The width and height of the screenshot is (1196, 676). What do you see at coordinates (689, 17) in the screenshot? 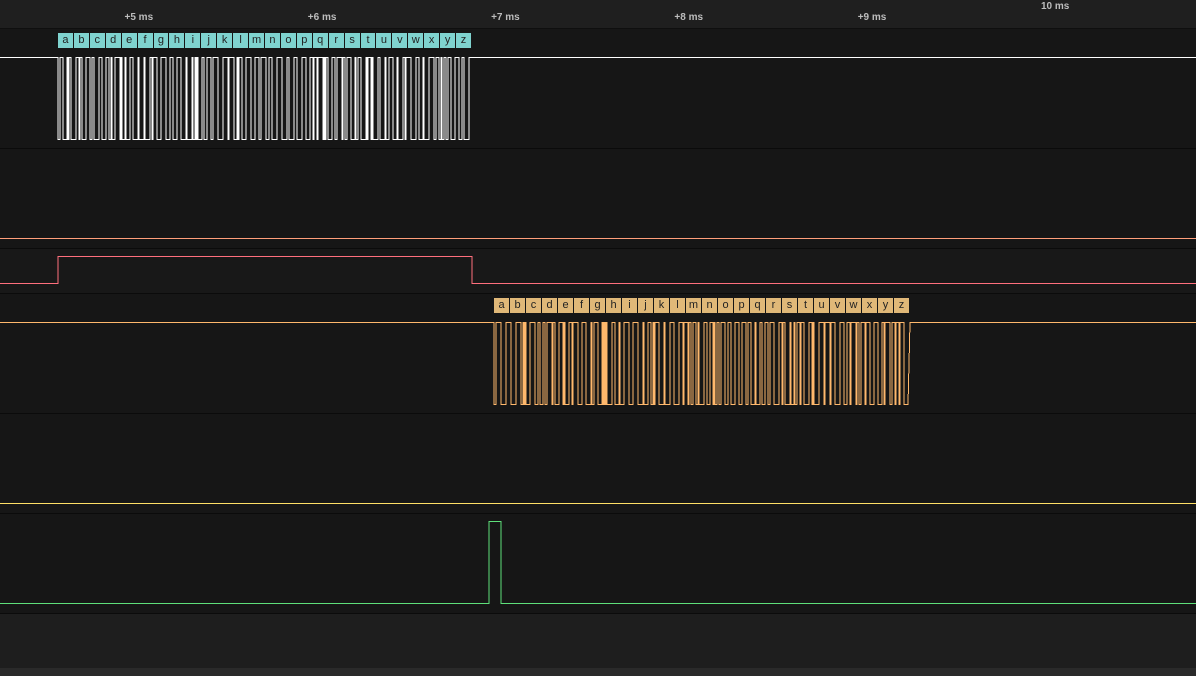
I see `time-tick-label: +8 ms` at bounding box center [689, 17].